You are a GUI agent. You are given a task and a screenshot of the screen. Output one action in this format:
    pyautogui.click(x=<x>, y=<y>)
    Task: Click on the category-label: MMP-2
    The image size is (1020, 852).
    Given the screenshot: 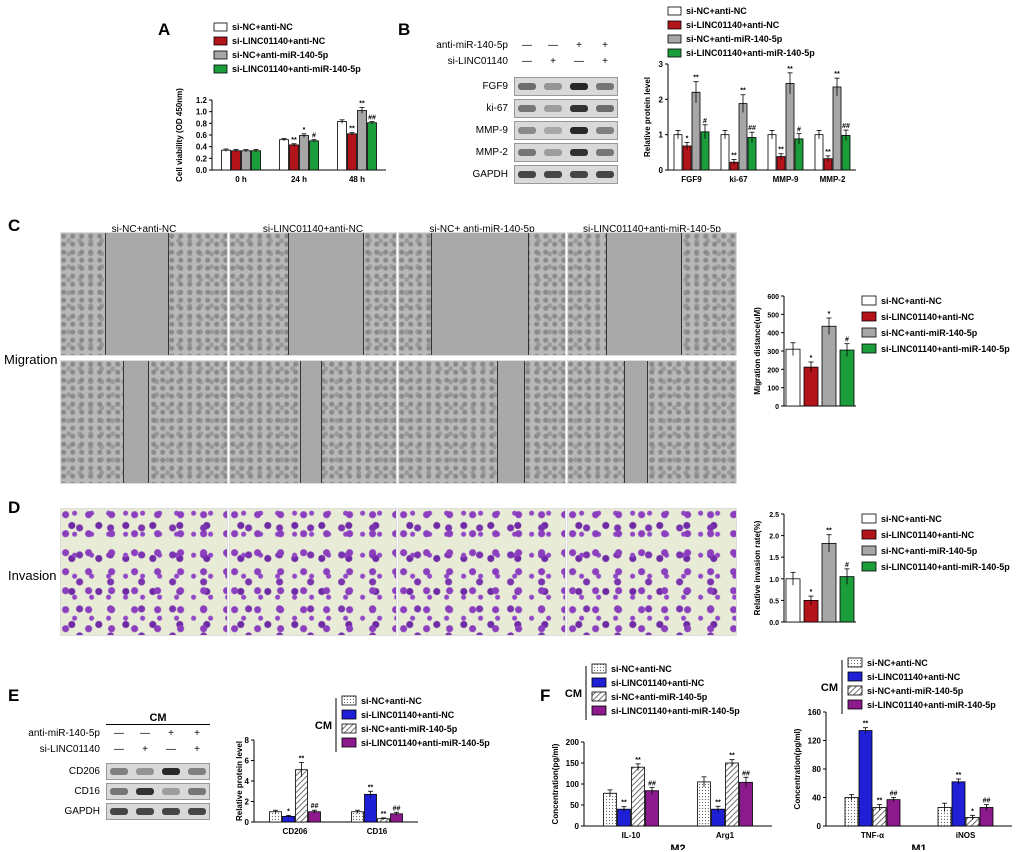 What is the action you would take?
    pyautogui.click(x=833, y=179)
    